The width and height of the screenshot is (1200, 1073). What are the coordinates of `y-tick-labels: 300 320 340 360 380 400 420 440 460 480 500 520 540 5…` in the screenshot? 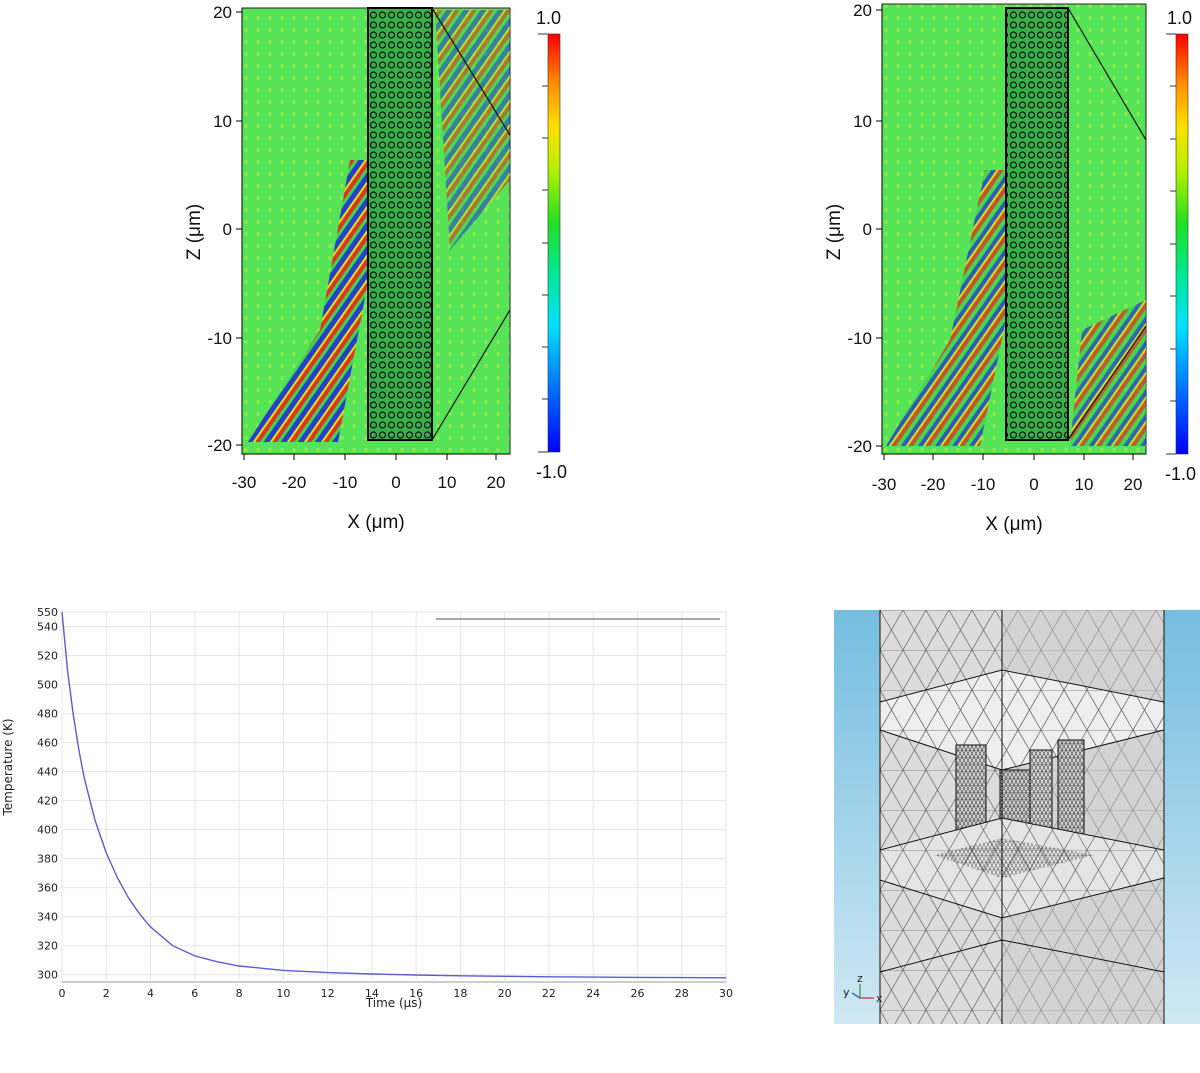 It's located at (47, 794).